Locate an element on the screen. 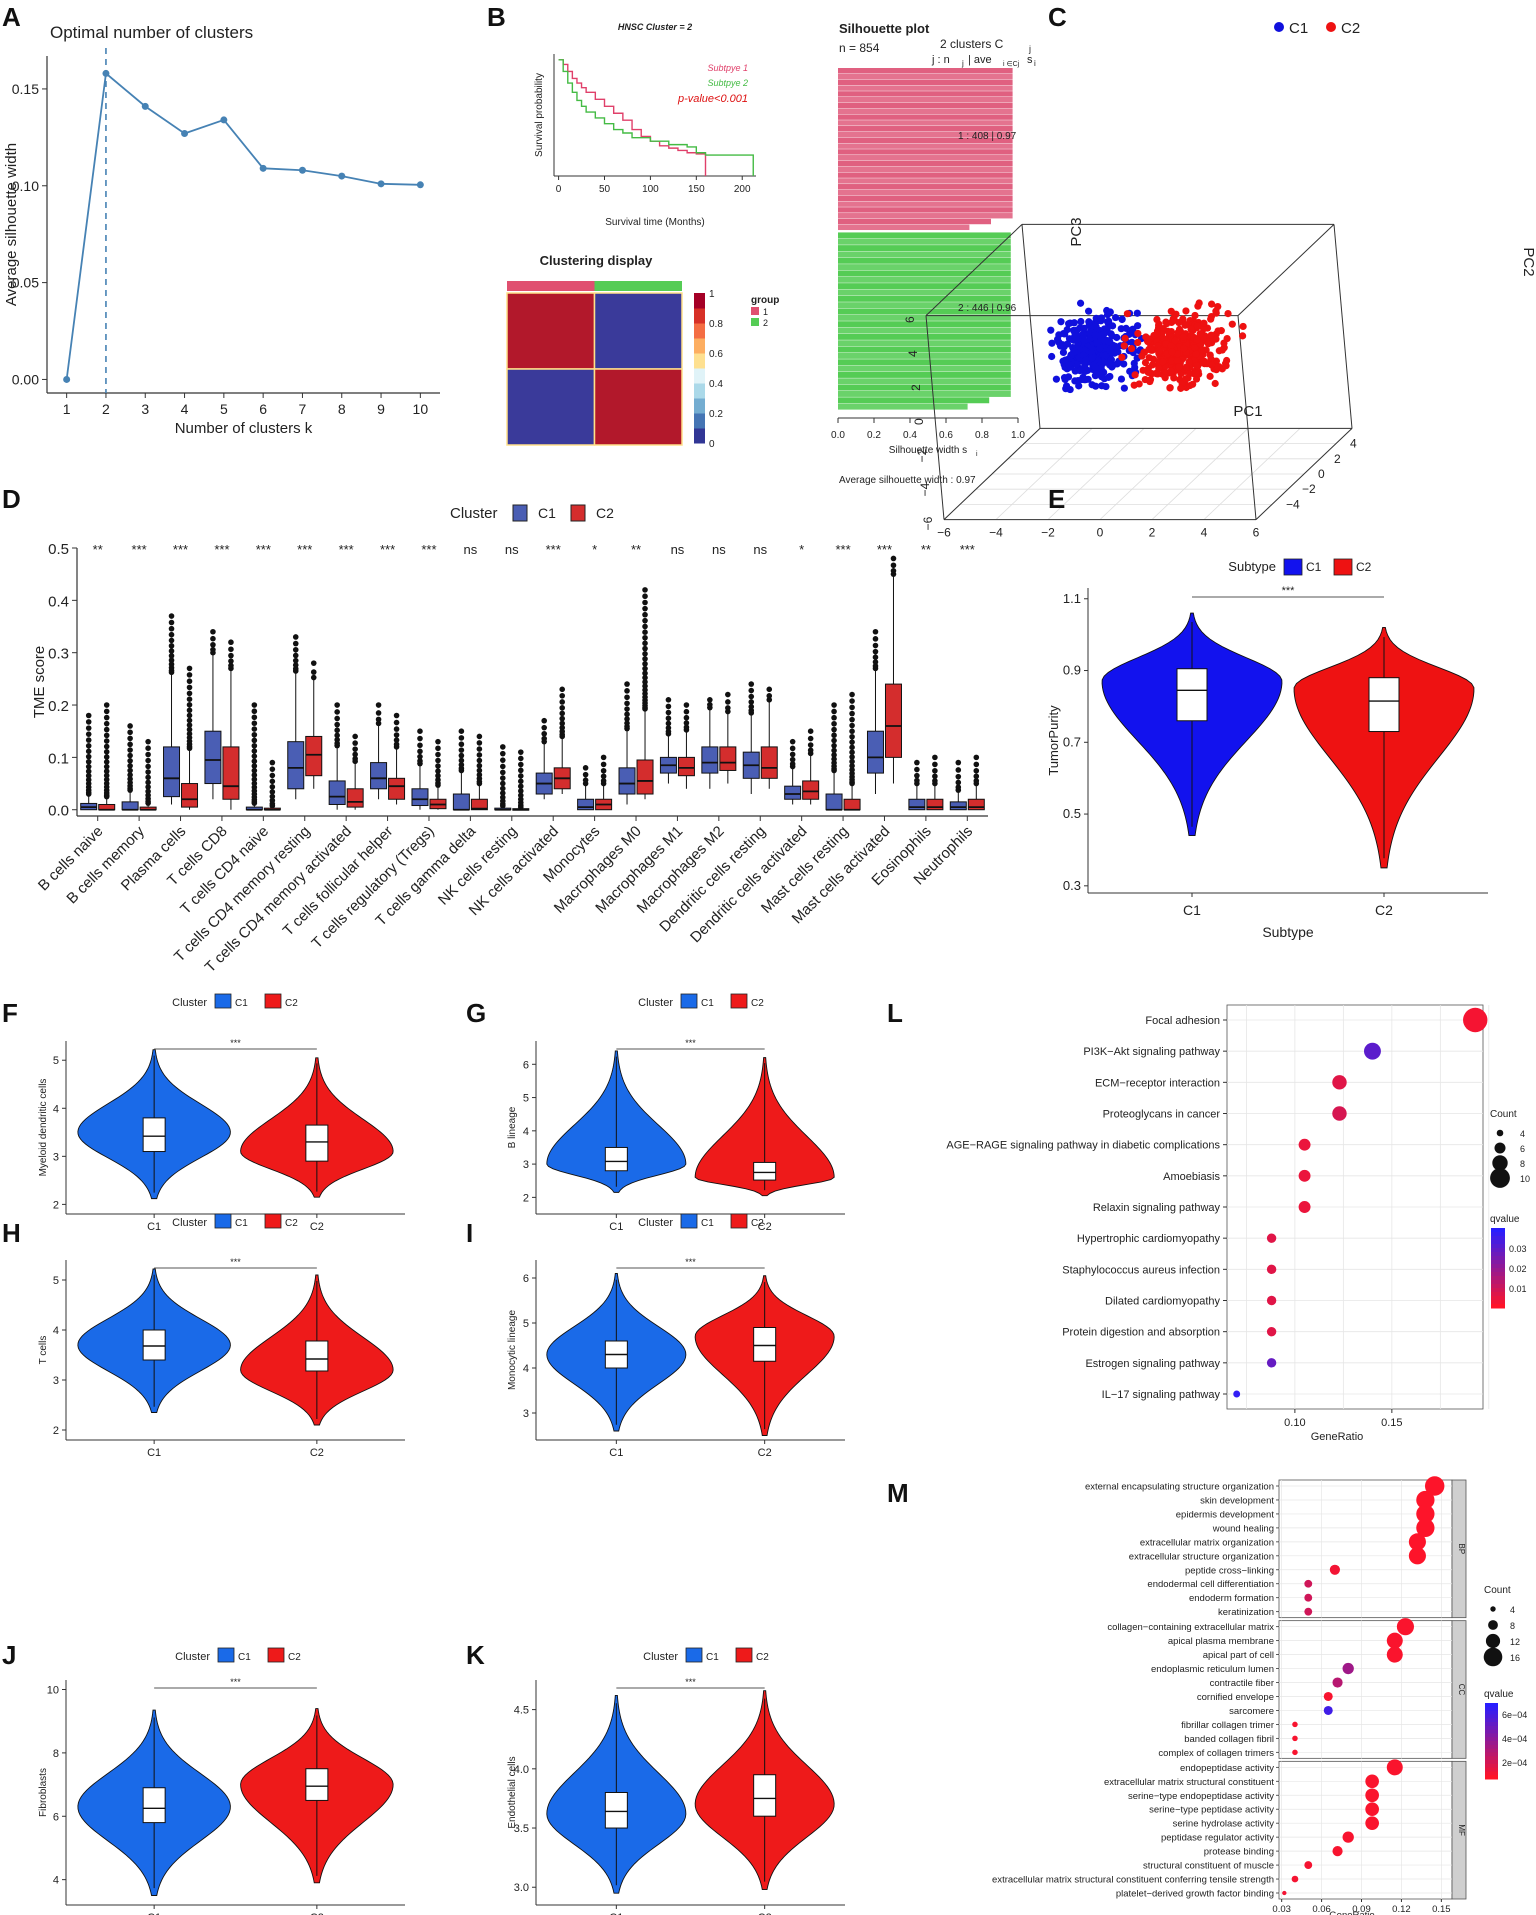  y-axis-label: Average silhouette width is located at coordinates (11, 224).